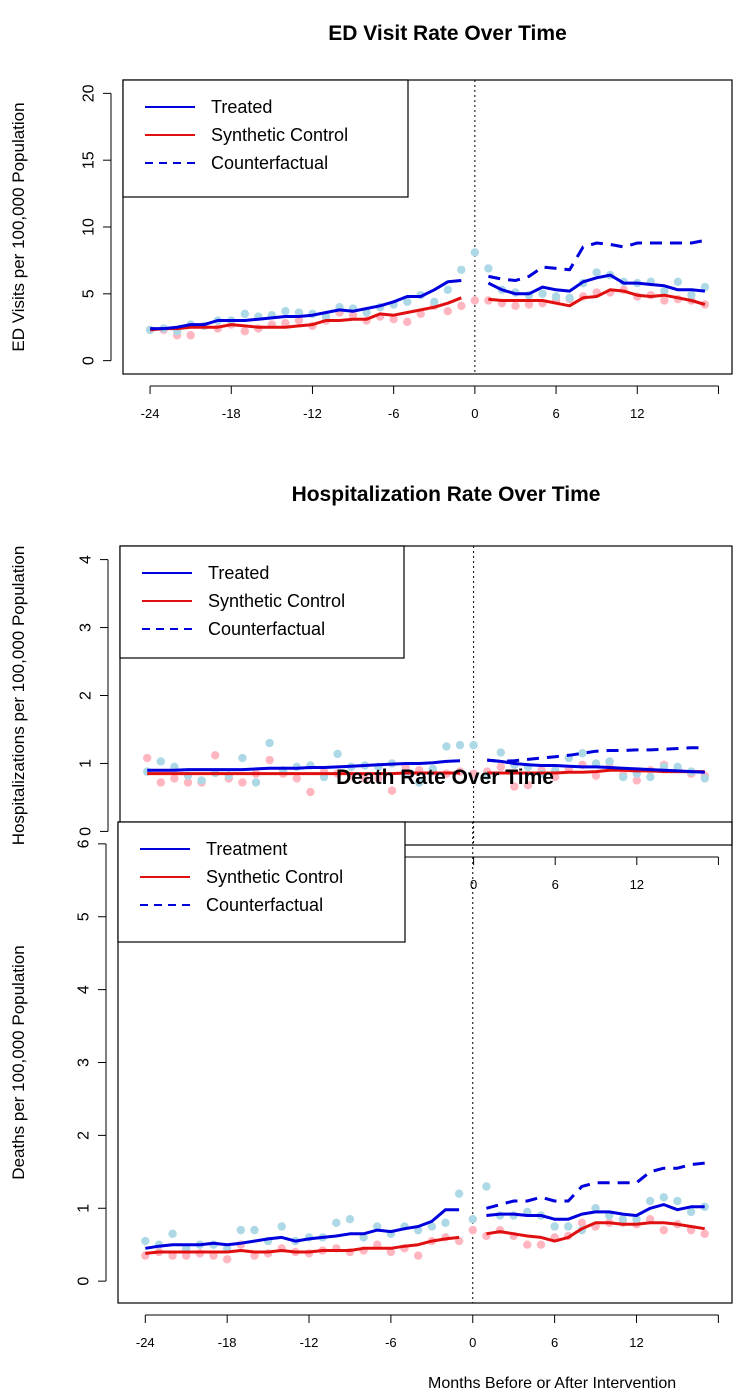 This screenshot has width=738, height=1395. Describe the element at coordinates (446, 494) in the screenshot. I see `chart-title: Hospitalization Rate Over Time` at that location.